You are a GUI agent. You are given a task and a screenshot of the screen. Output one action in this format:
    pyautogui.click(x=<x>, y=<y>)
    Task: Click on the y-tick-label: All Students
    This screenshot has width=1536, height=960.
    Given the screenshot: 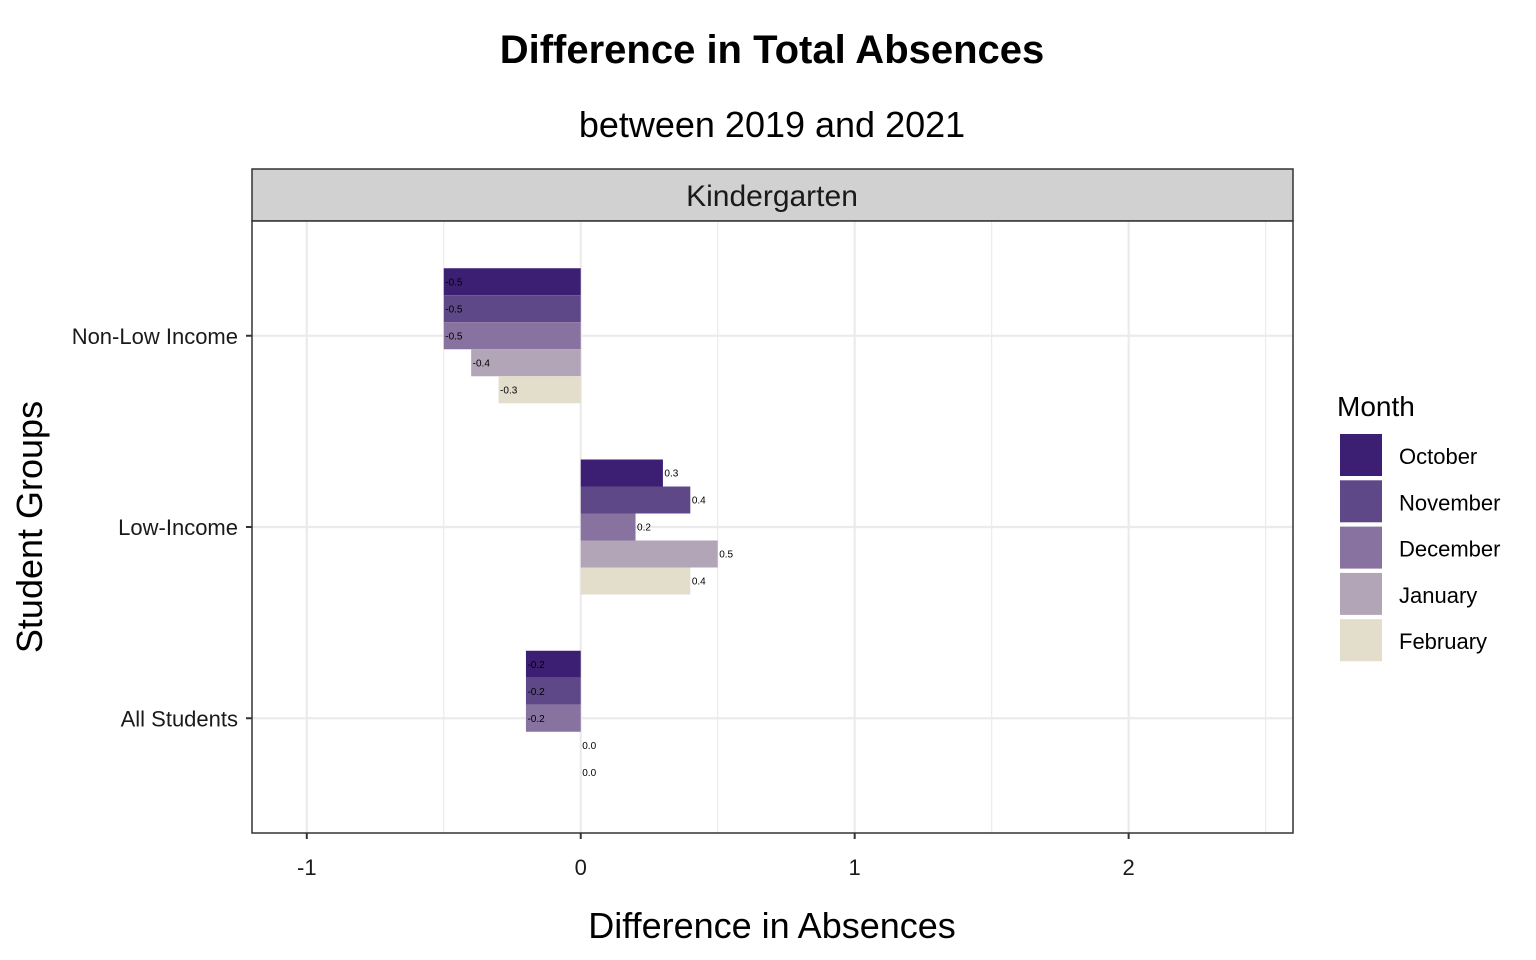 What is the action you would take?
    pyautogui.click(x=179, y=718)
    